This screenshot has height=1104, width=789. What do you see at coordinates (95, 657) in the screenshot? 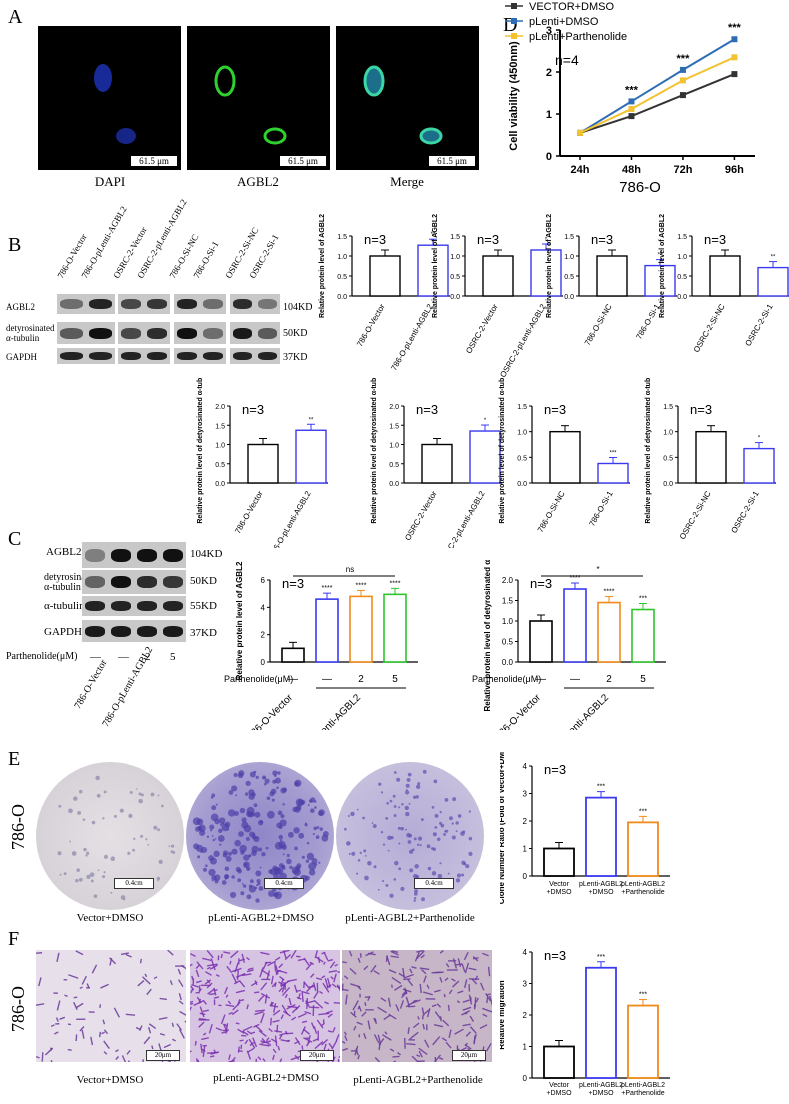
I see `treat-v0: —` at bounding box center [95, 657].